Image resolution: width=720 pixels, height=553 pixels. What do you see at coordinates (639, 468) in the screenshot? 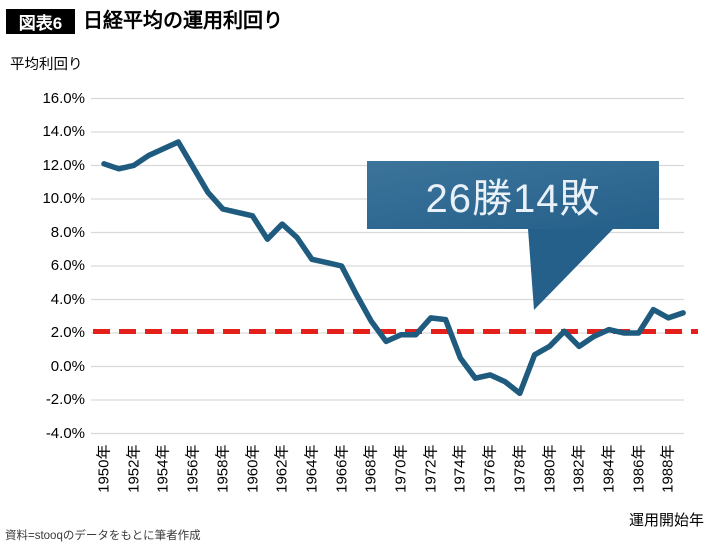
I see `x-tick-label: 1986年` at bounding box center [639, 468].